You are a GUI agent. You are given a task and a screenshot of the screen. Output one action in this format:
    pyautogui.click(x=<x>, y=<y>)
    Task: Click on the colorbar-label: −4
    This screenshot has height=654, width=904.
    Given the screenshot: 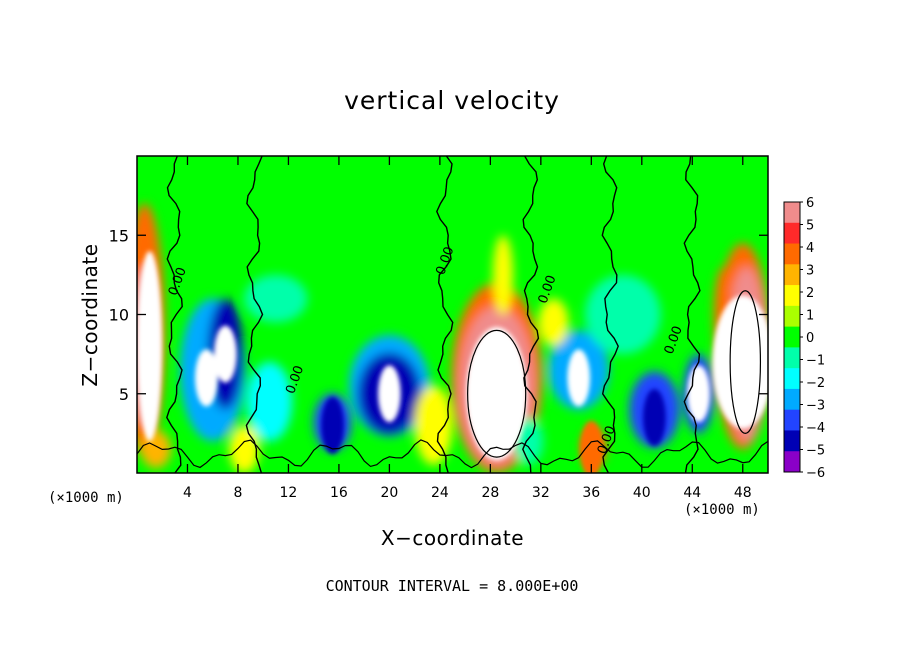 What is the action you would take?
    pyautogui.click(x=815, y=428)
    